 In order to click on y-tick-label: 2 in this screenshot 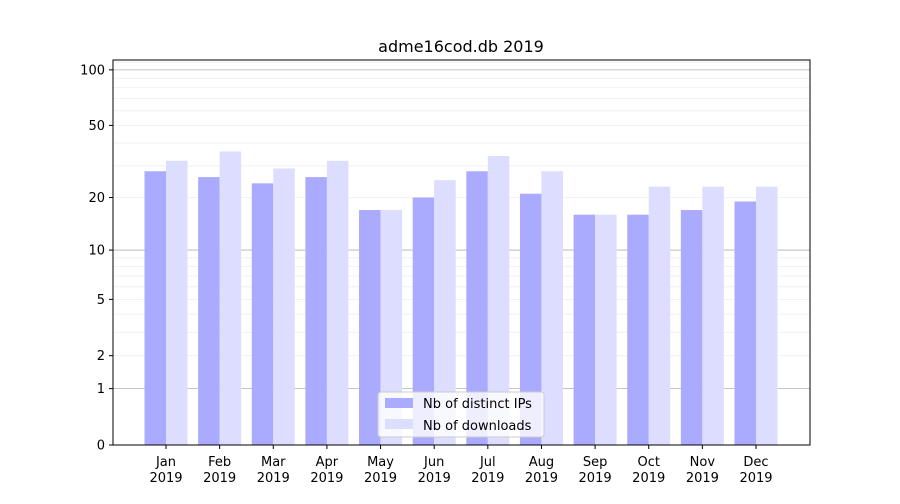, I will do `click(101, 356)`.